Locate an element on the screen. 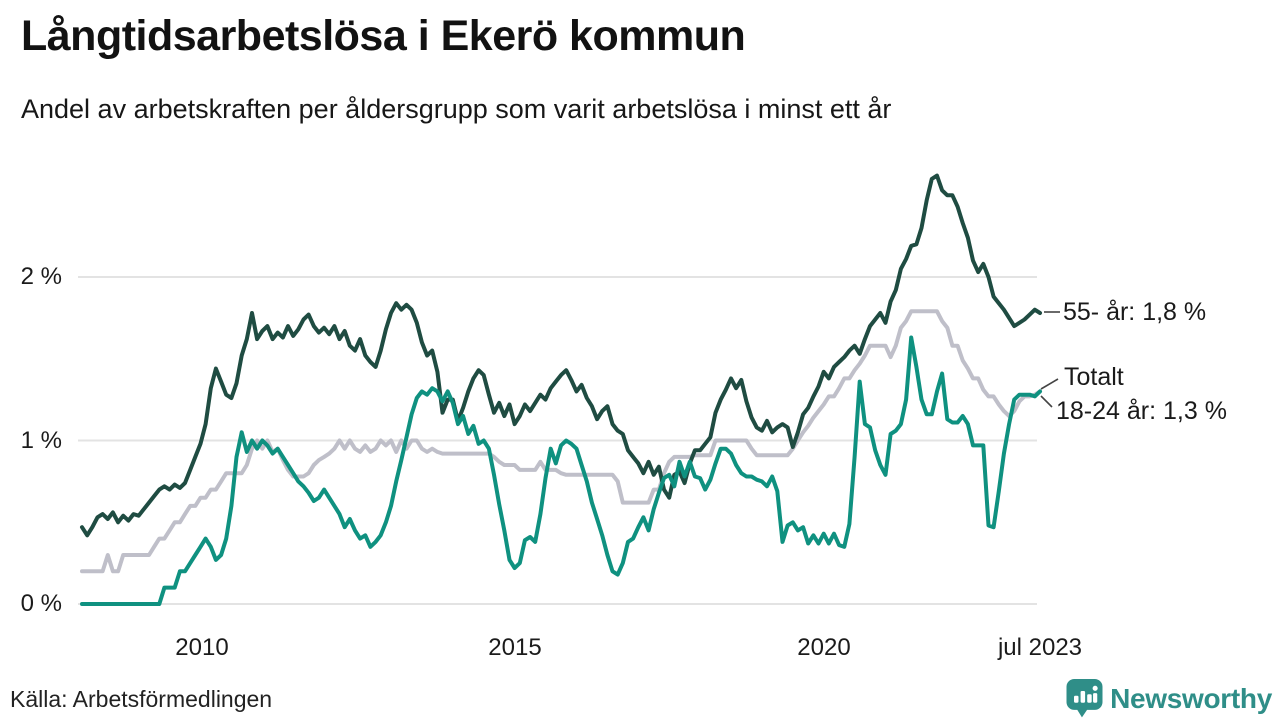 This screenshot has height=720, width=1280. series-end-label-totalt: Totalt is located at coordinates (1094, 377).